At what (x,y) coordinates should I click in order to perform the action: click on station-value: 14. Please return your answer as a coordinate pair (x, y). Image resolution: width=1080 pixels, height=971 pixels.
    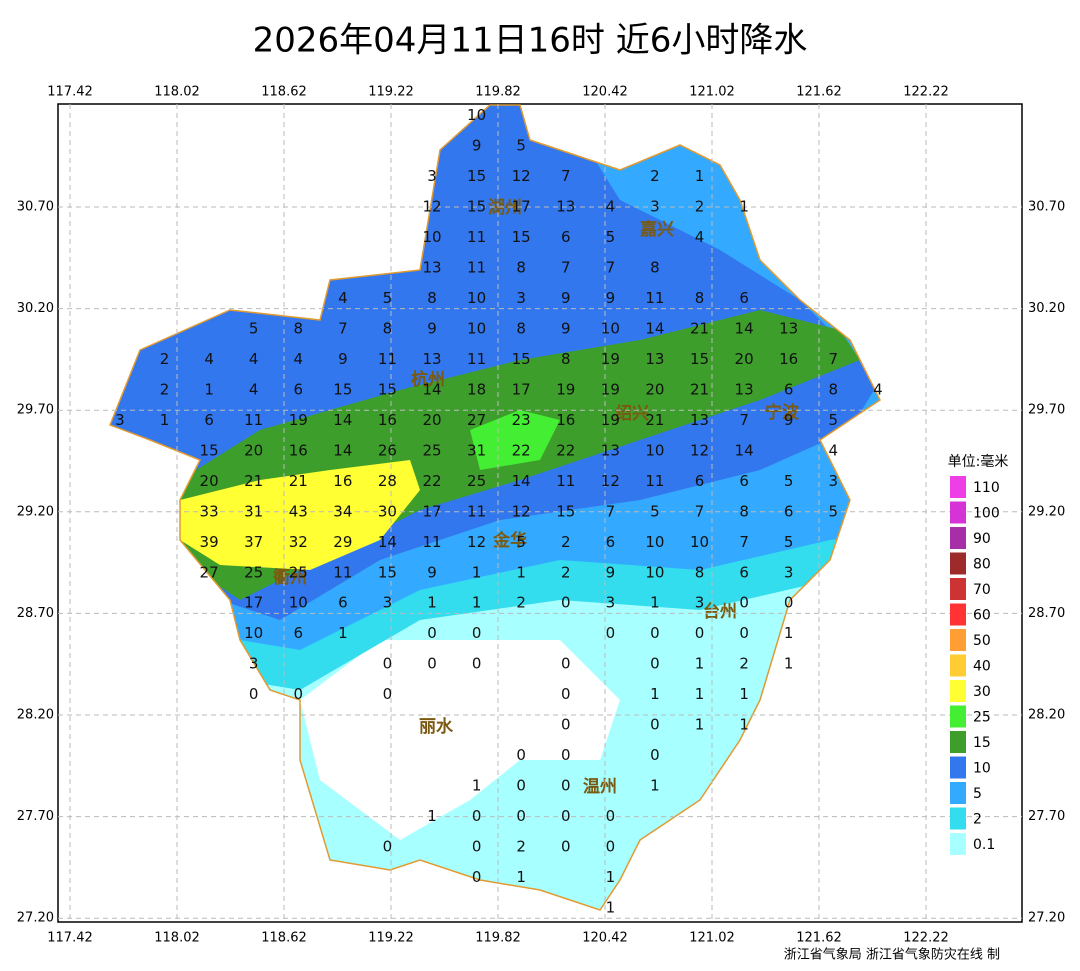
    Looking at the image, I should click on (342, 420).